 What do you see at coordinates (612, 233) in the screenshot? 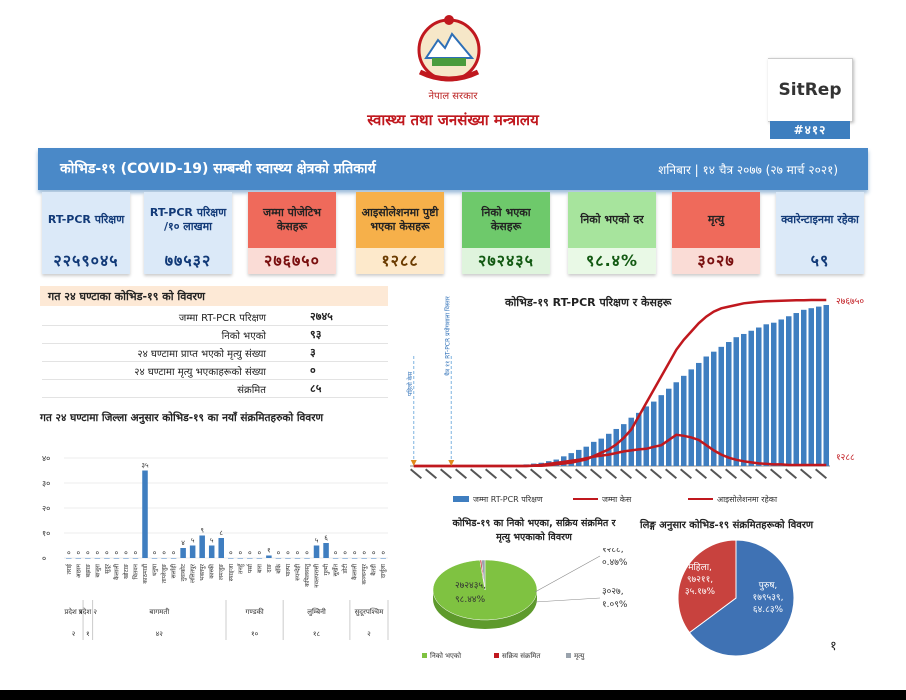
I see `stat-card: निको भएको दर ९८.४%` at bounding box center [612, 233].